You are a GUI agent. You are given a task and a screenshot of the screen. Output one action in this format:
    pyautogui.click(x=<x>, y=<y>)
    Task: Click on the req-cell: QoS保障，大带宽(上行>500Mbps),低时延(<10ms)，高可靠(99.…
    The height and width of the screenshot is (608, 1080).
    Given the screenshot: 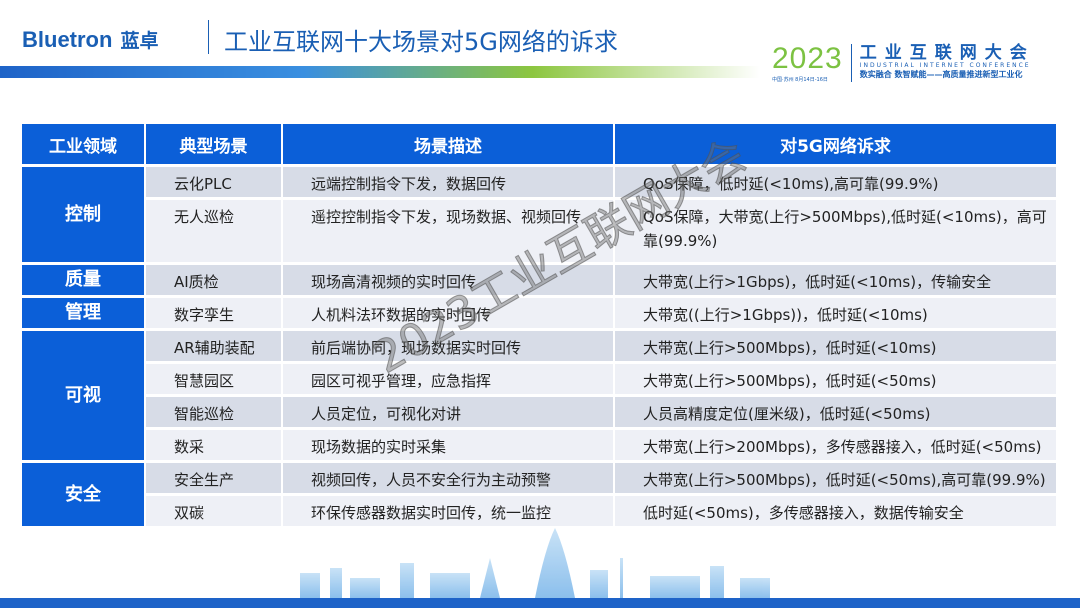 What is the action you would take?
    pyautogui.click(x=836, y=231)
    